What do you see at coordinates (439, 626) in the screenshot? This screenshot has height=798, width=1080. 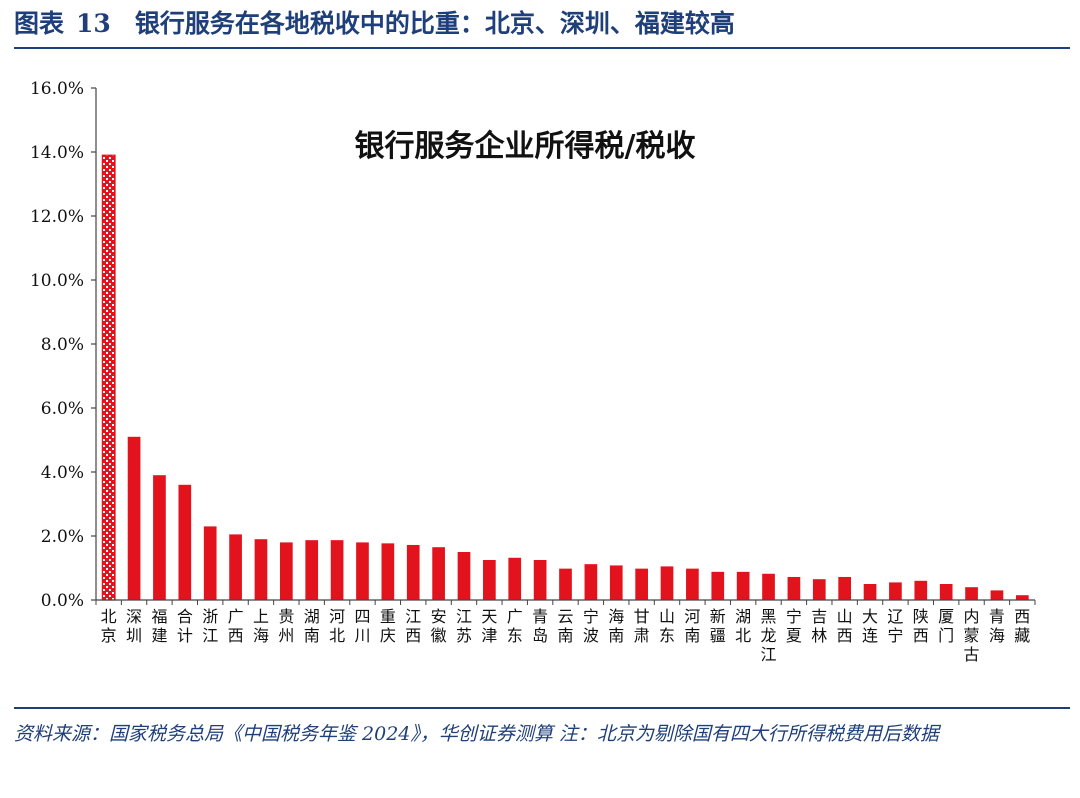 I see `x-tick-label: 安徽` at bounding box center [439, 626].